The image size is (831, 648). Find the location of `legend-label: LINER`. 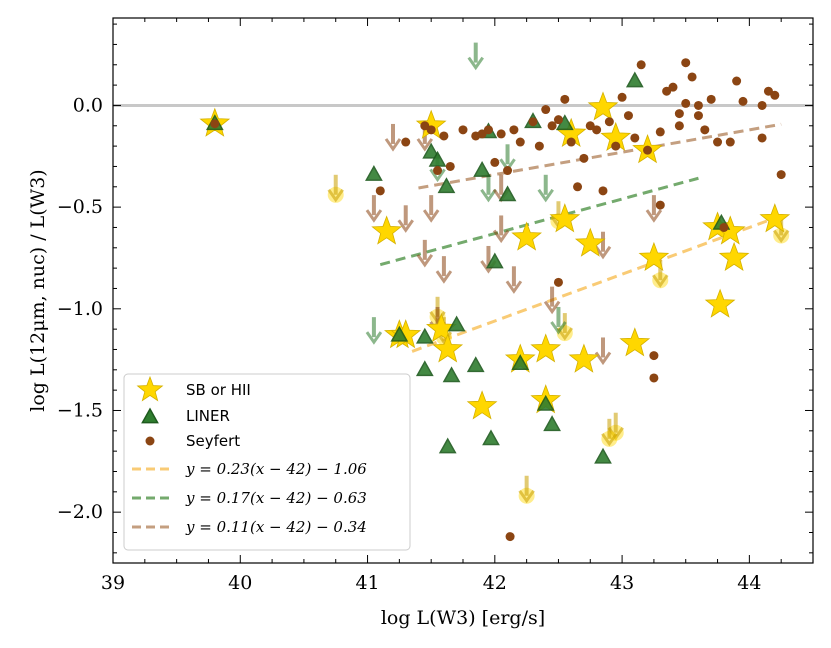

legend-label: LINER is located at coordinates (208, 416).